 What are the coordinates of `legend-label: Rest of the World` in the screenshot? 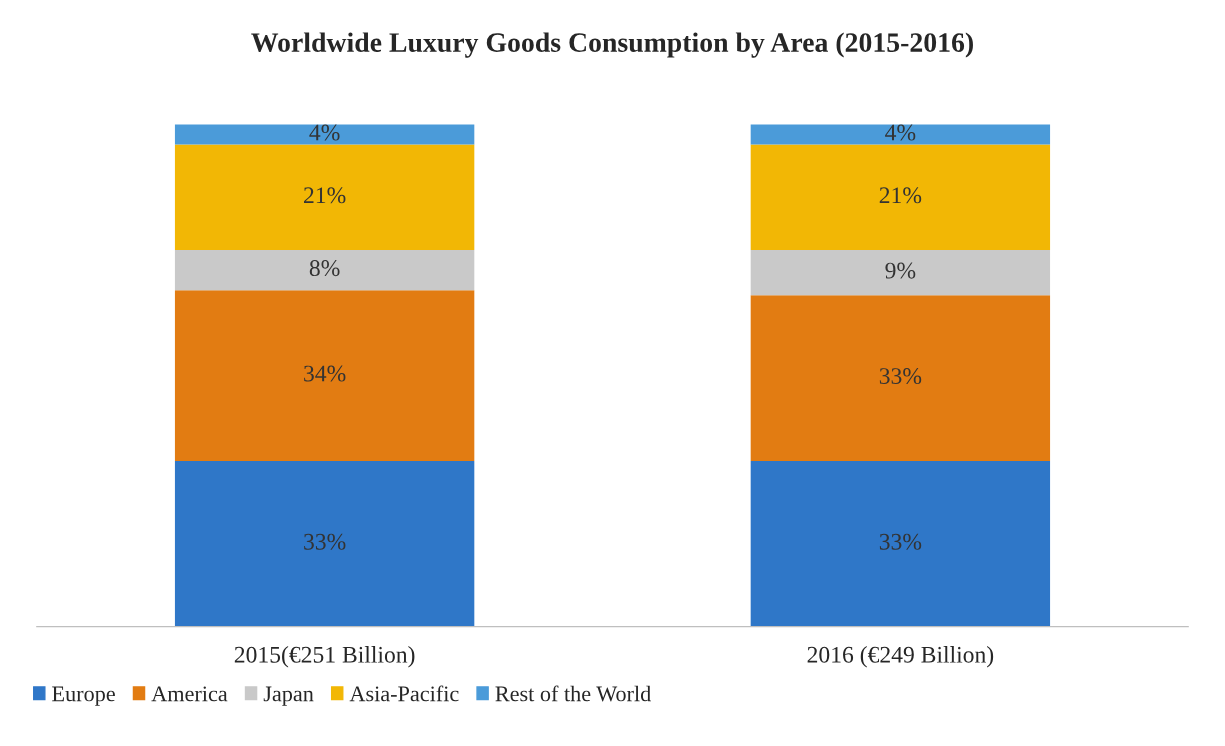 It's located at (573, 693).